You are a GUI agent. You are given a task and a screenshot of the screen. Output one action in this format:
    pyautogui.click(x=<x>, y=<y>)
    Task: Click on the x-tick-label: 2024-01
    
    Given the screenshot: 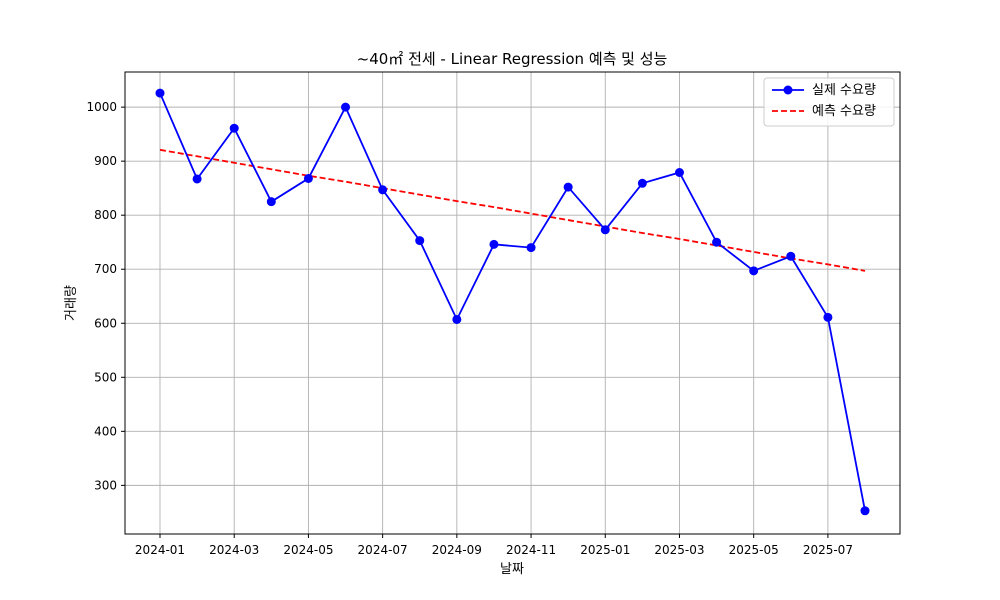 What is the action you would take?
    pyautogui.click(x=160, y=550)
    